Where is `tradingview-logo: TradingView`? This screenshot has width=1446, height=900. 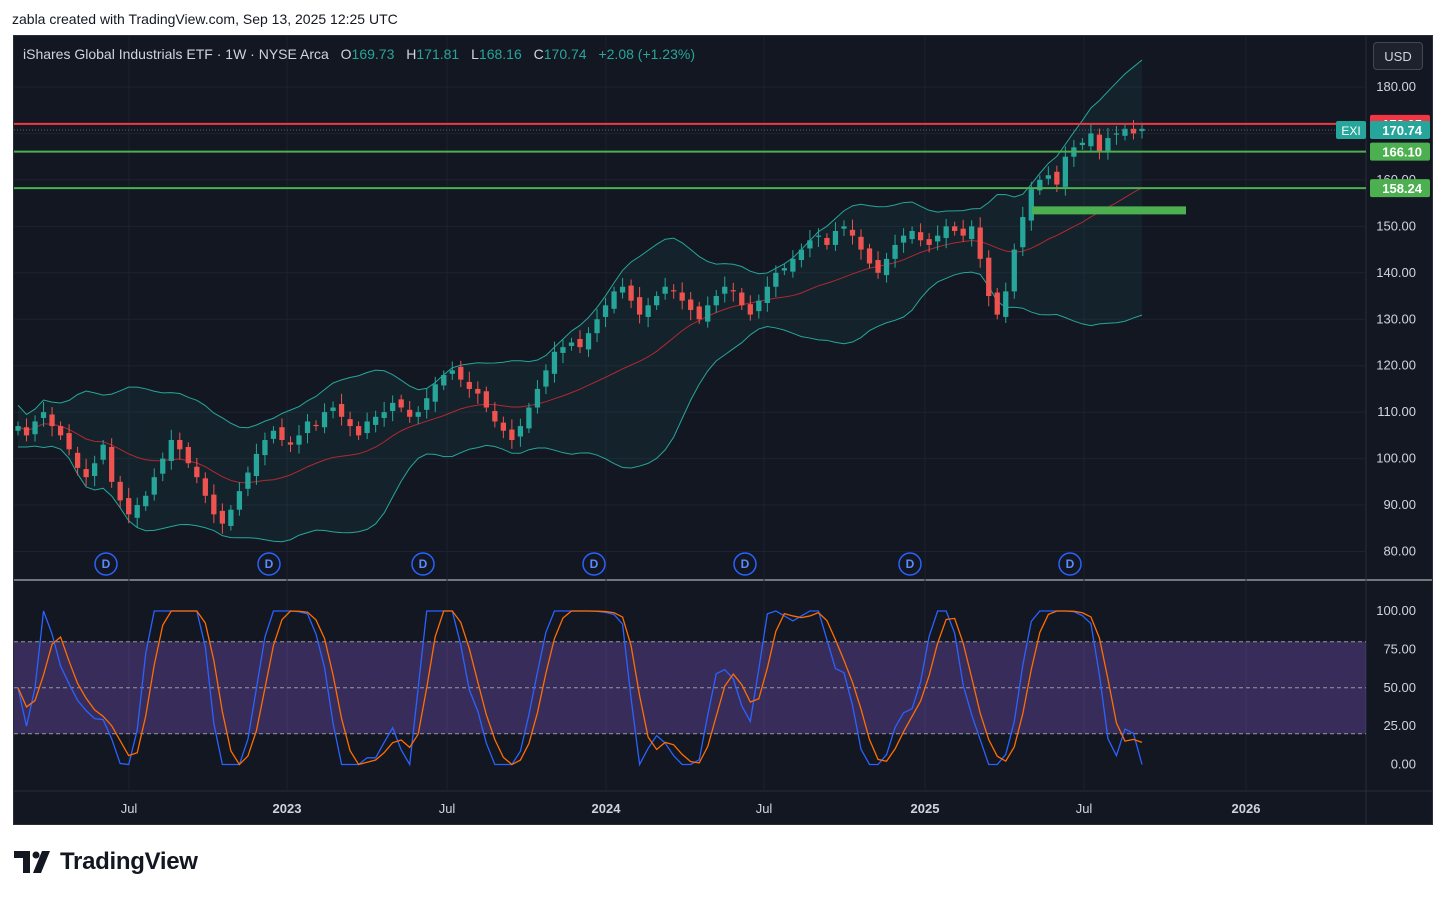 tradingview-logo: TradingView is located at coordinates (106, 862).